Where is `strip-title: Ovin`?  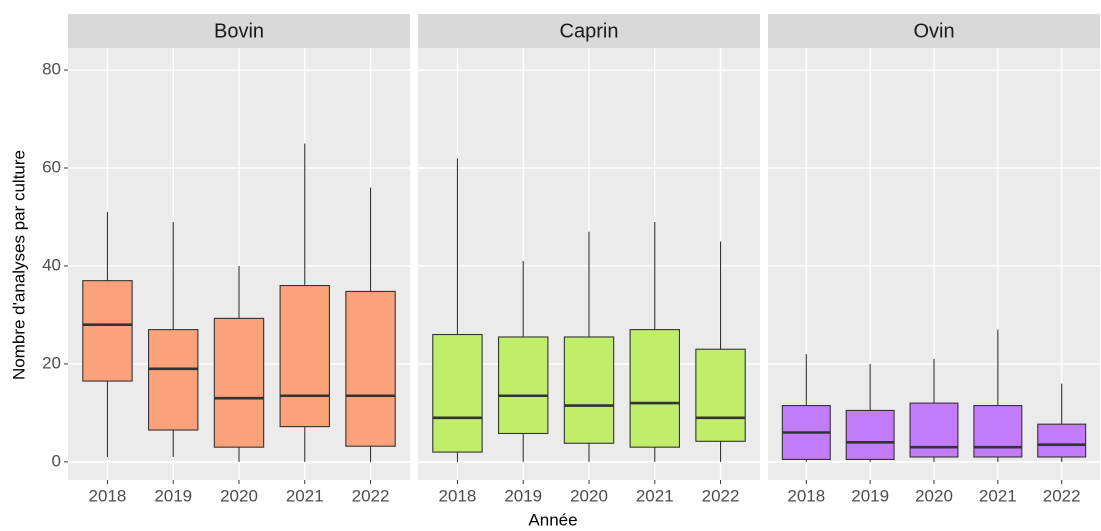 strip-title: Ovin is located at coordinates (933, 31).